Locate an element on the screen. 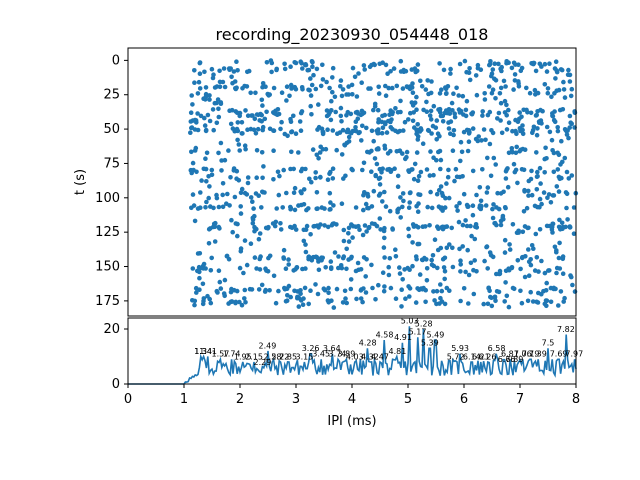  peak-label: 3.89 is located at coordinates (346, 354).